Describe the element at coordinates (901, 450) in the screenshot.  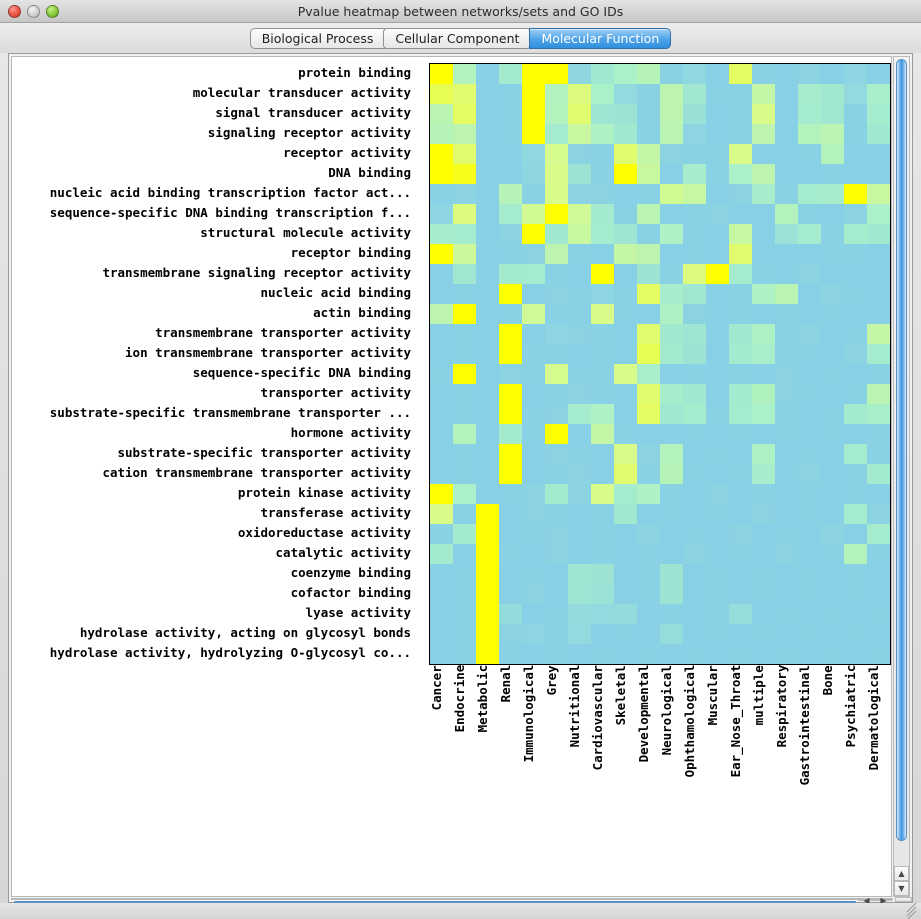
I see `vertical-scrollbar-thumb` at that location.